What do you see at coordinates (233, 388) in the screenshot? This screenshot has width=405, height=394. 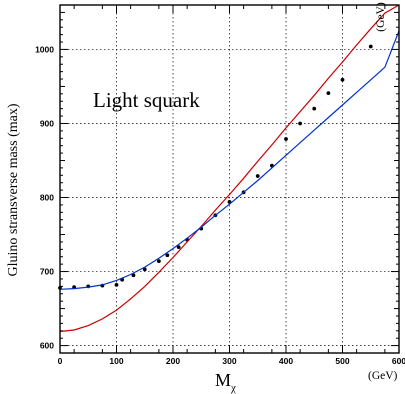 I see `x-axis-title-subscript: χ` at bounding box center [233, 388].